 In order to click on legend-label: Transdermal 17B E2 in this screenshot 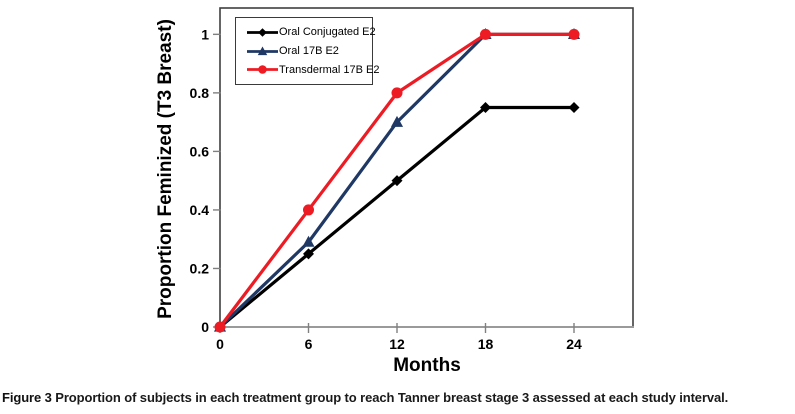, I will do `click(329, 69)`.